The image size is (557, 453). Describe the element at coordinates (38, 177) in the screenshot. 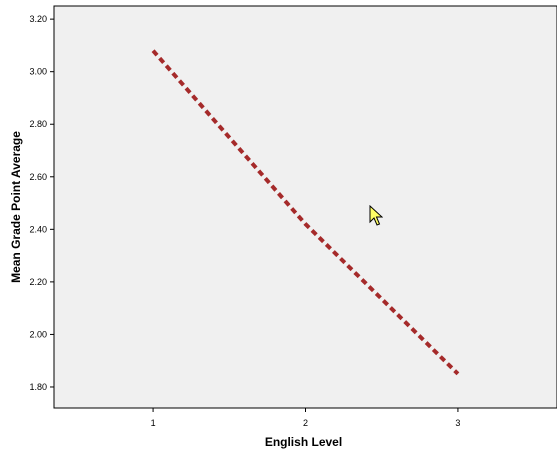

I see `y-tick-label: 2.60` at that location.